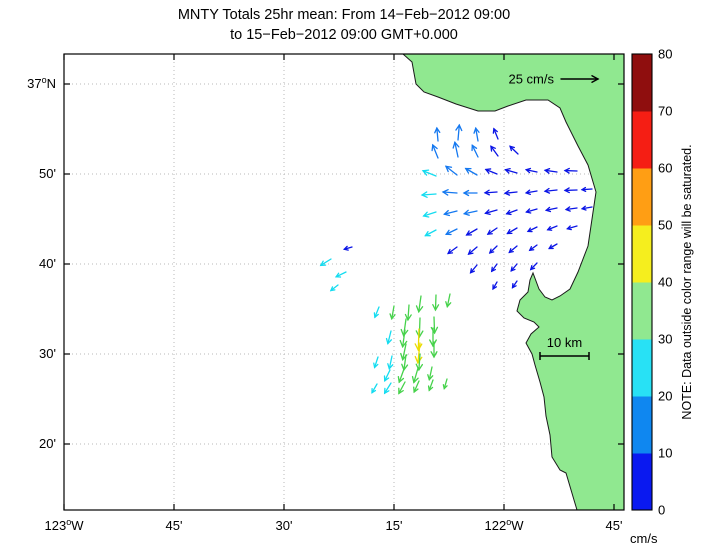 The height and width of the screenshot is (548, 703). Describe the element at coordinates (531, 79) in the screenshot. I see `reference-arrow-label: 25 cm/s` at that location.